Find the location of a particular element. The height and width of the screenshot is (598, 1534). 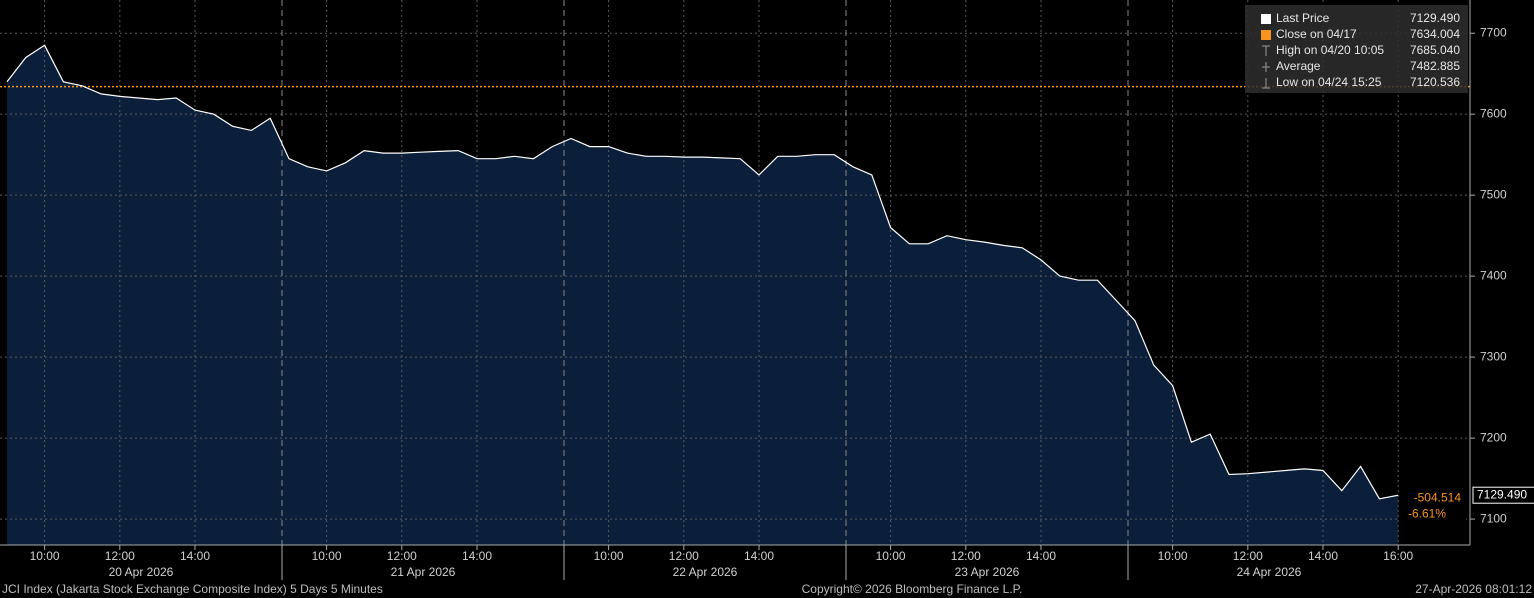

legend-label: High on 04/20 10:05 is located at coordinates (1330, 50).